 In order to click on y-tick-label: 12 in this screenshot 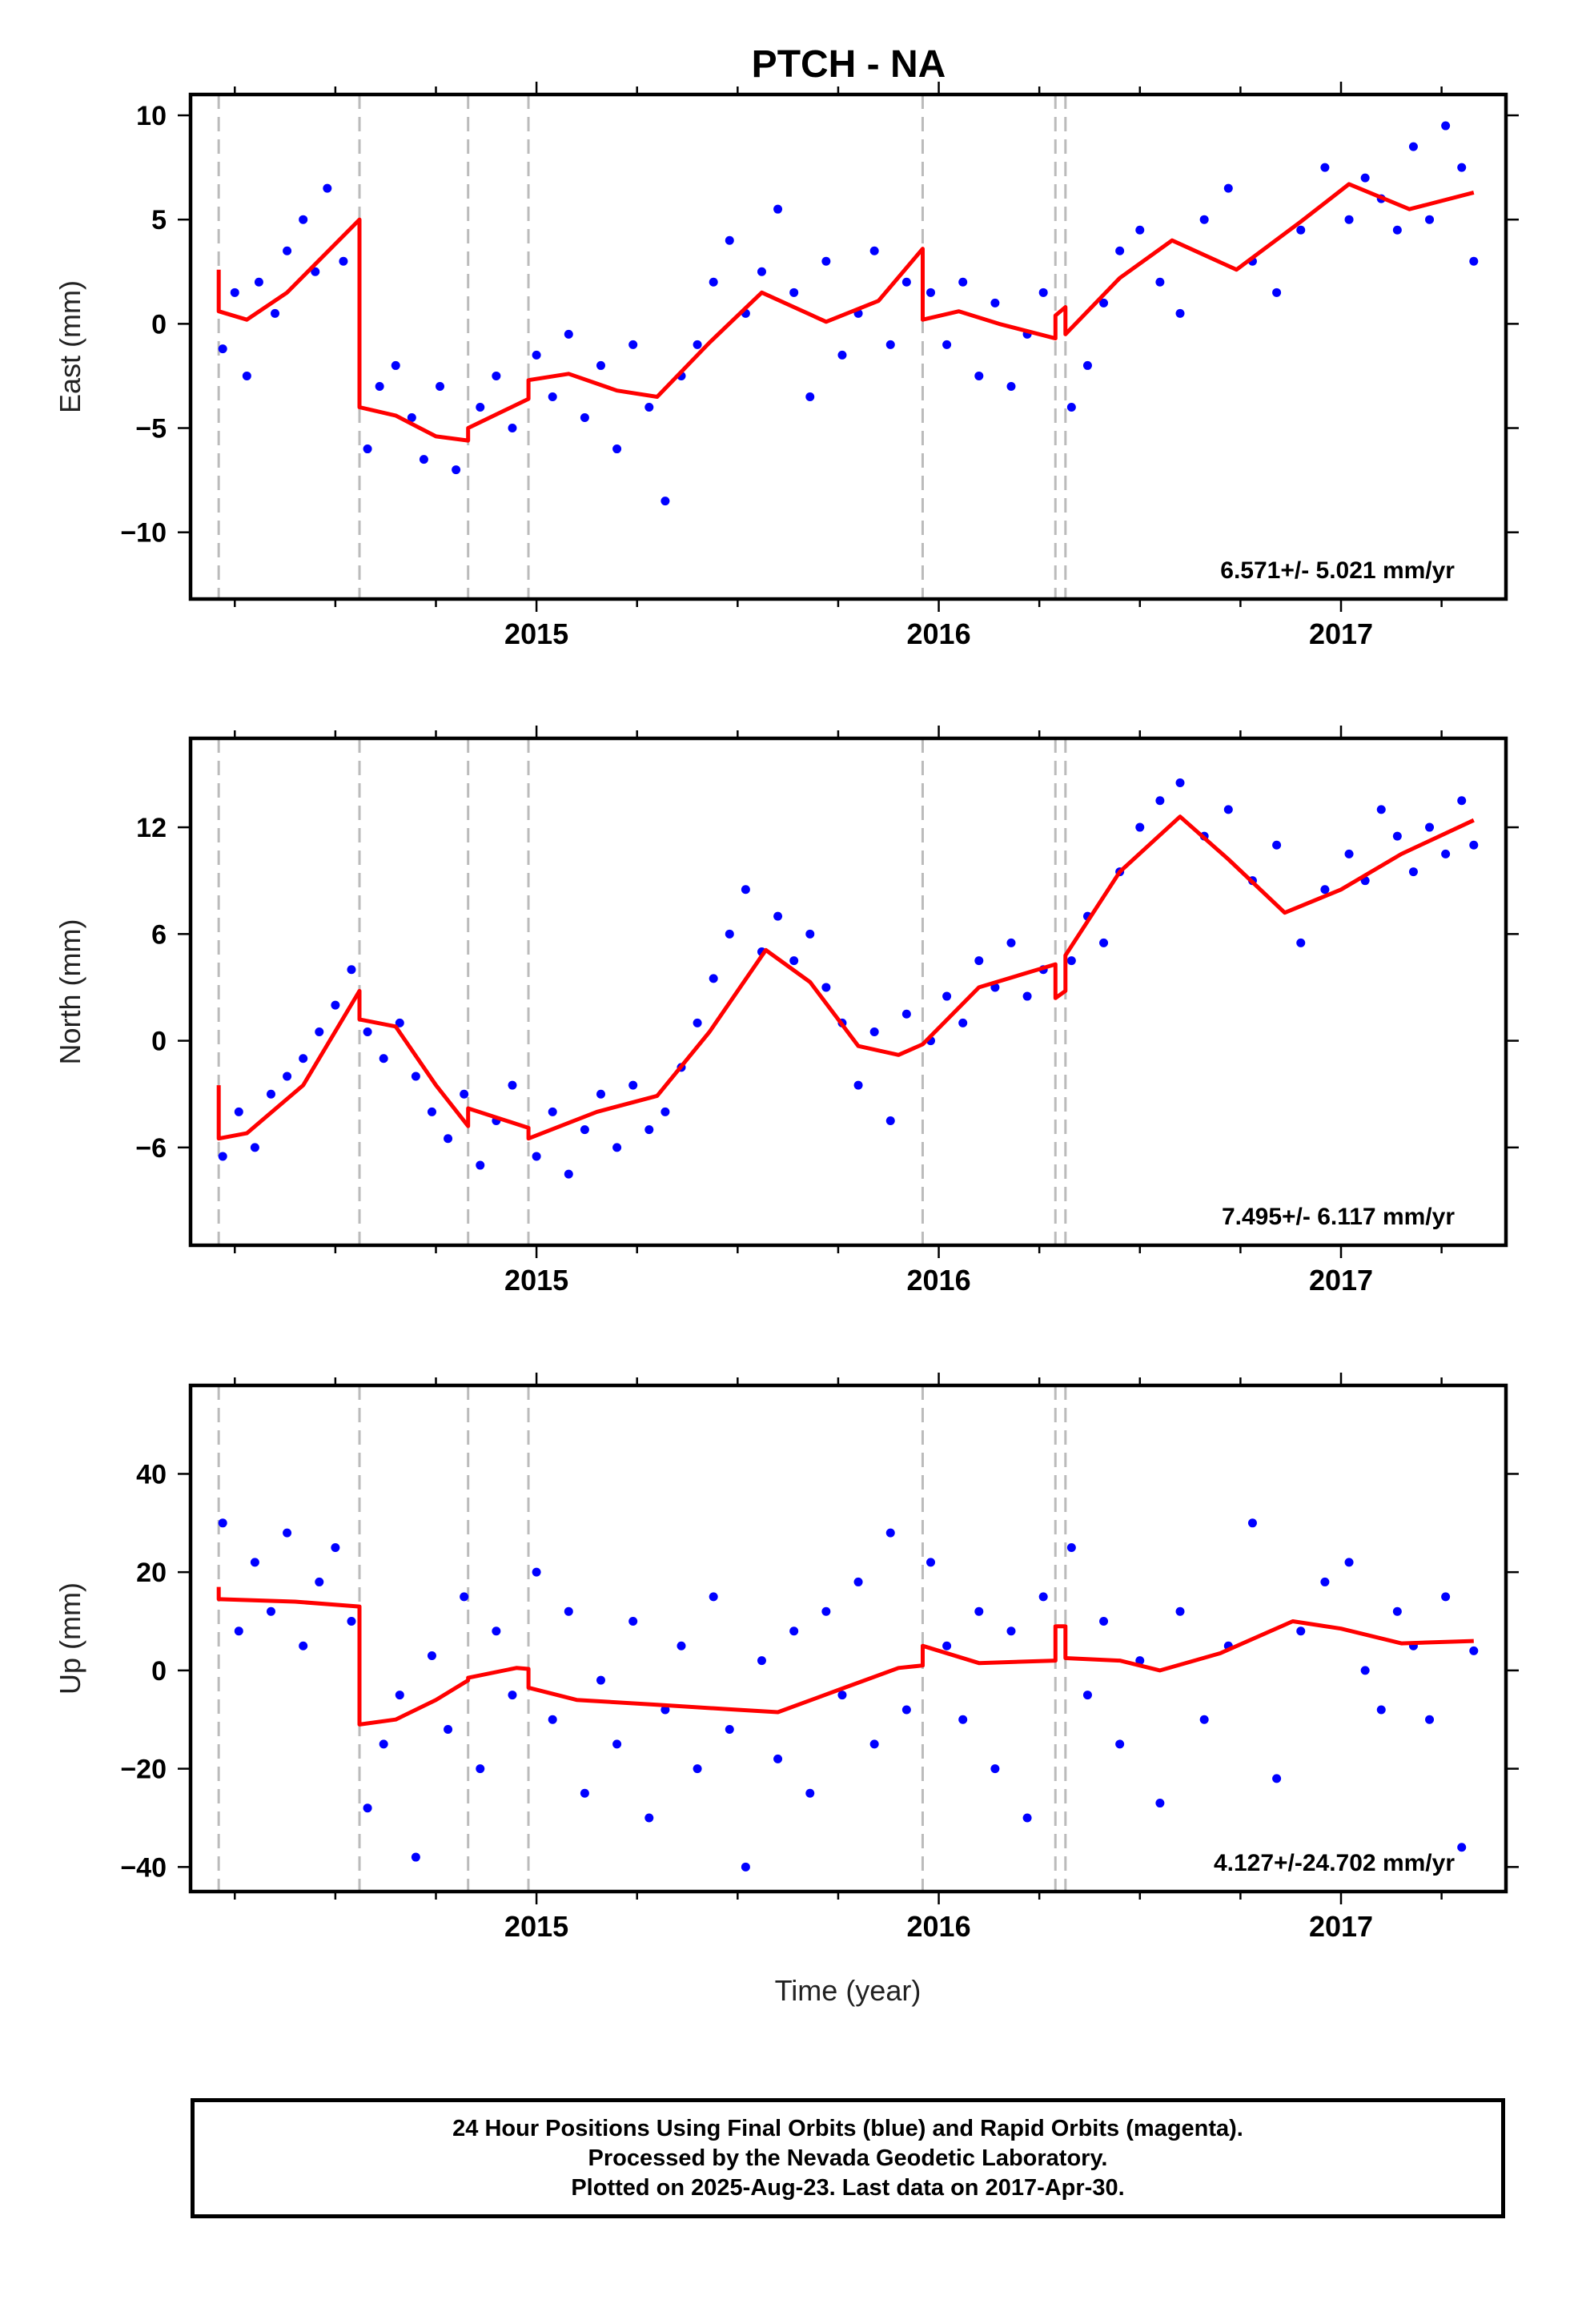, I will do `click(151, 828)`.